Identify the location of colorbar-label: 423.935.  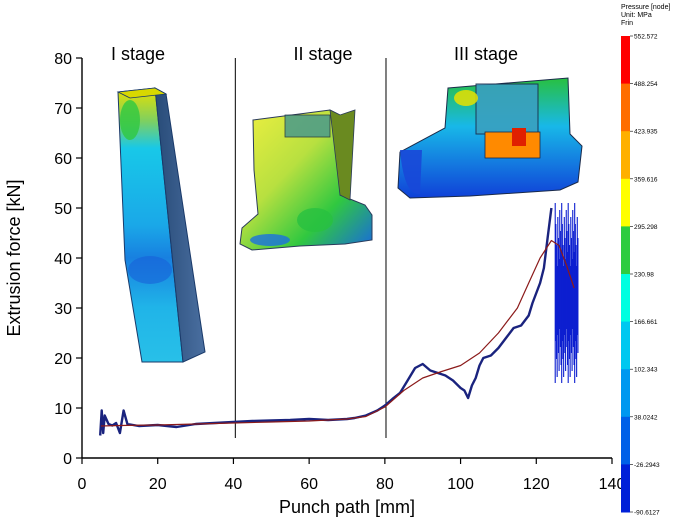
(646, 132).